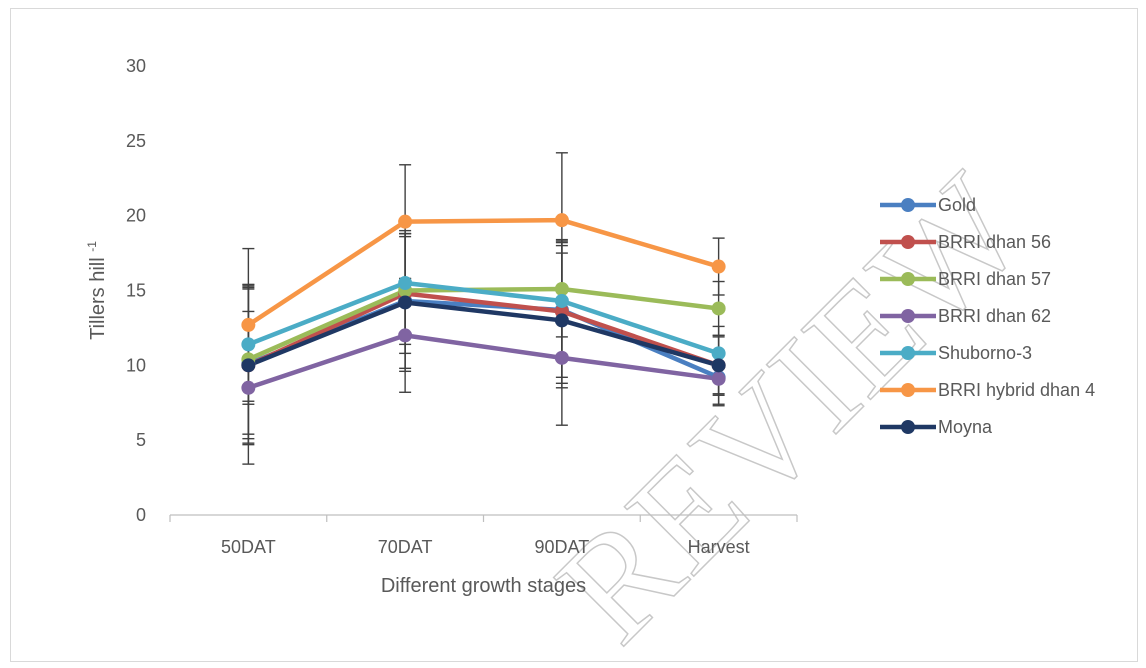 This screenshot has width=1146, height=668. Describe the element at coordinates (1016, 390) in the screenshot. I see `legend-label: BRRI hybrid dhan 4` at that location.